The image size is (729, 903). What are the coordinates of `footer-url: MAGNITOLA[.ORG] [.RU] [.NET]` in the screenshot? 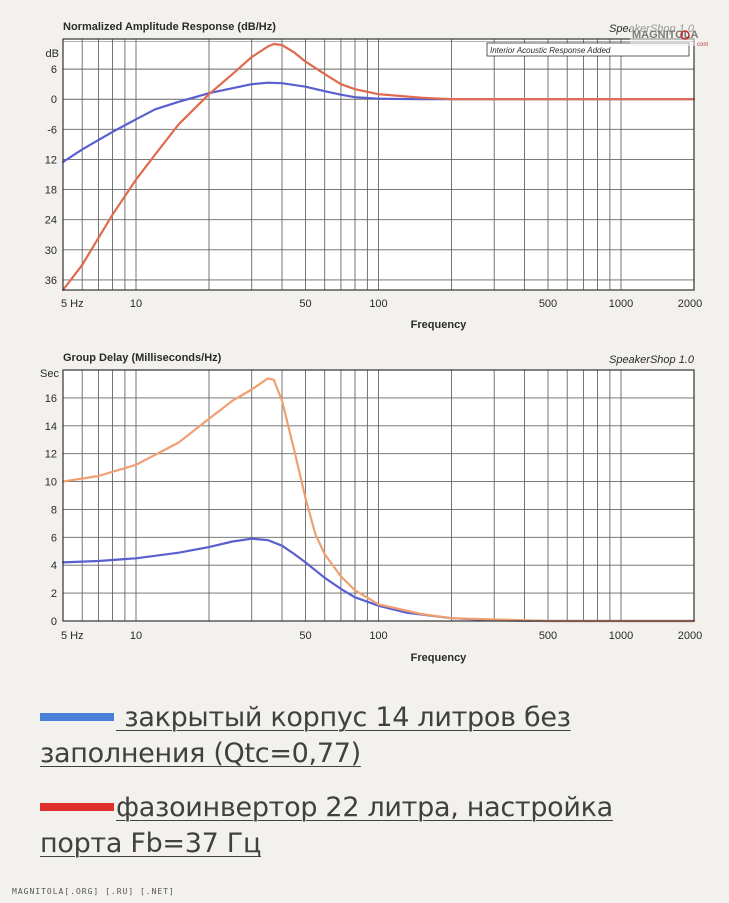 It's located at (93, 891).